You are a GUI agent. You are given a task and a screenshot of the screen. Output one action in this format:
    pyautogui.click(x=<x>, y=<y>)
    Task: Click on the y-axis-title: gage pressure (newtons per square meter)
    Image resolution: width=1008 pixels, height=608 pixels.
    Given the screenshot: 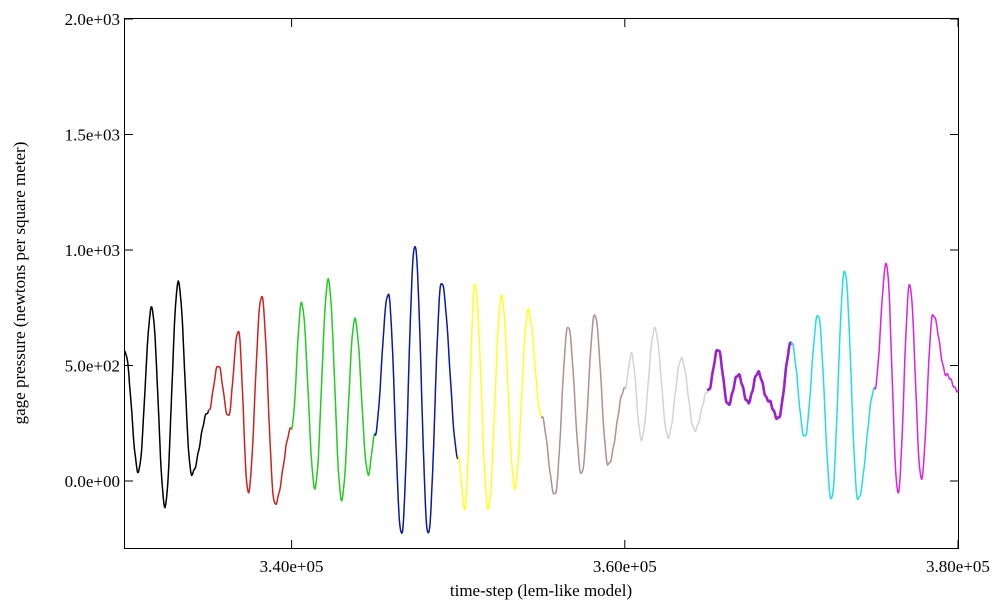 What is the action you would take?
    pyautogui.click(x=19, y=283)
    